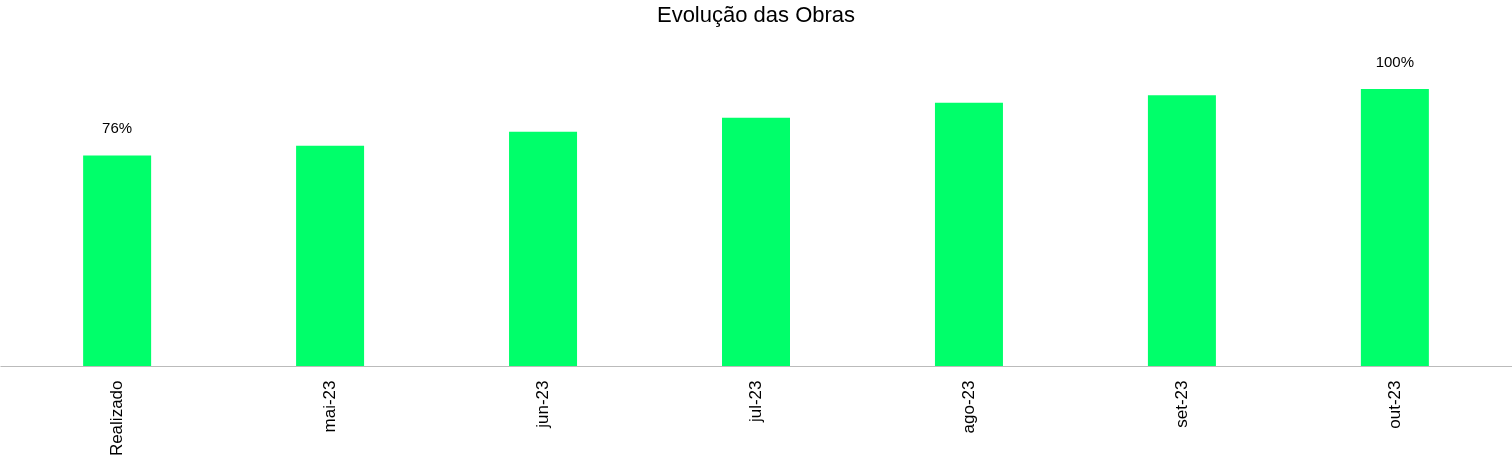  What do you see at coordinates (543, 404) in the screenshot?
I see `x-tick-label: jun-23` at bounding box center [543, 404].